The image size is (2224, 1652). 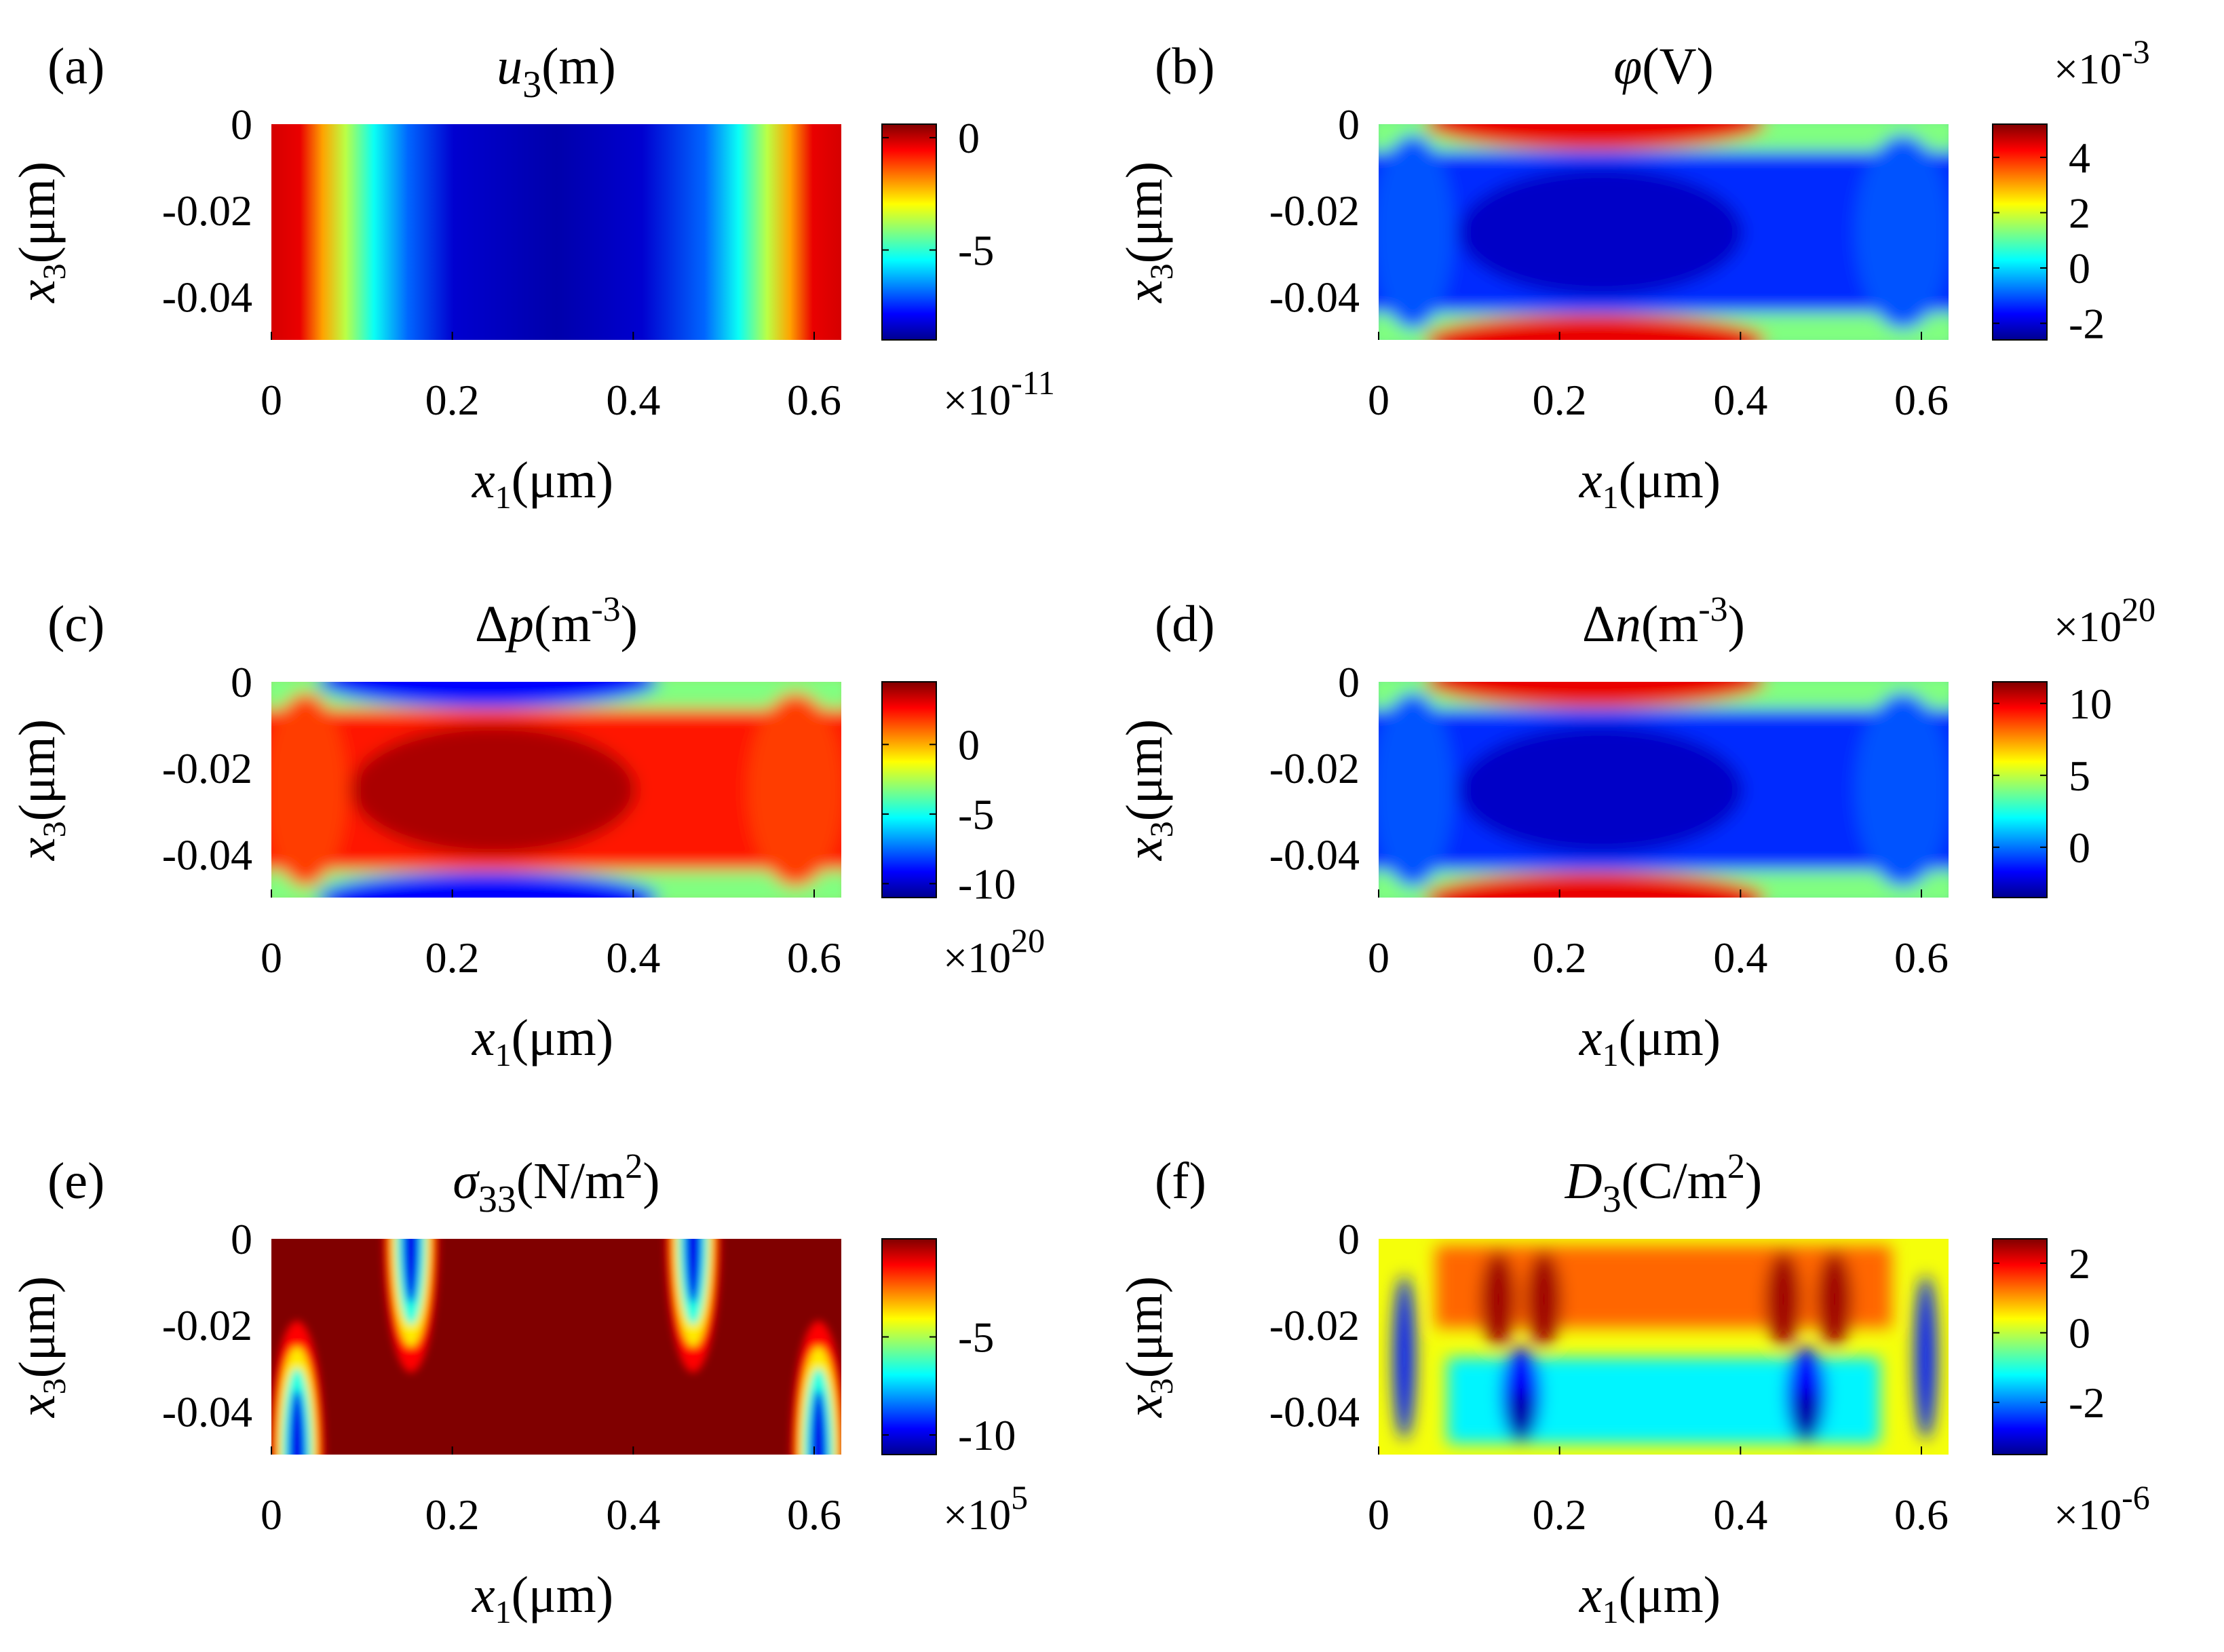 I want to click on panel-label: (e), so click(x=75, y=1181).